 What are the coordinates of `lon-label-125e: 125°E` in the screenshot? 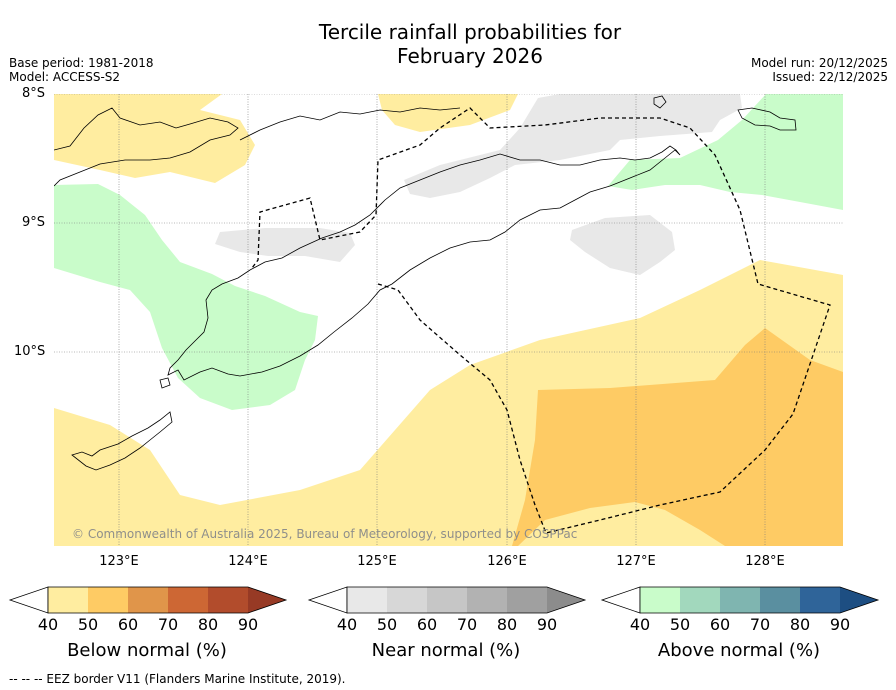 It's located at (377, 561).